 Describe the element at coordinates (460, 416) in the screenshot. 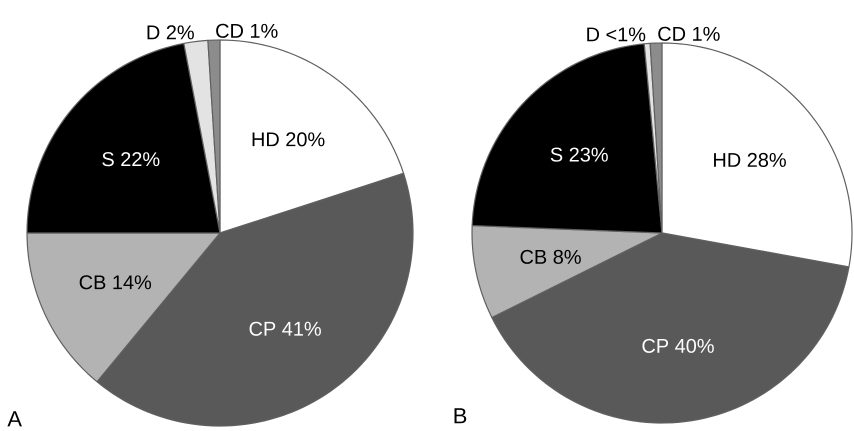

I see `text: B` at that location.